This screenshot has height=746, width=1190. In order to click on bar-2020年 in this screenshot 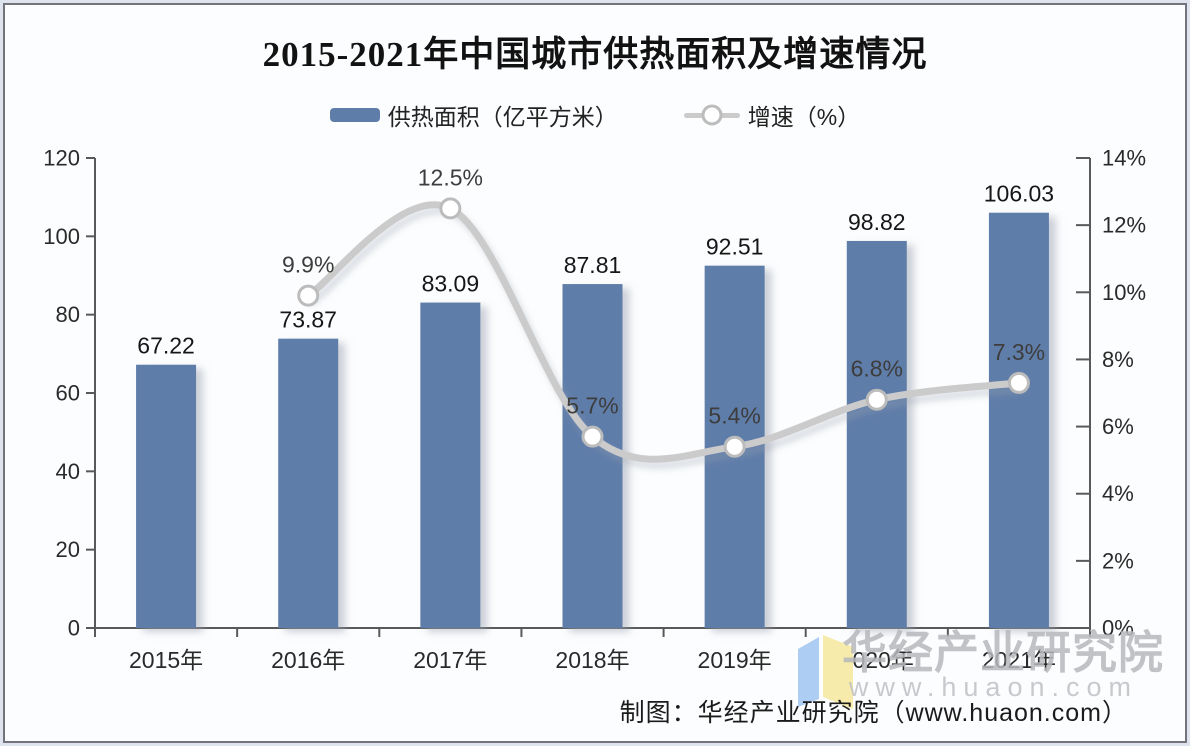, I will do `click(876, 434)`.